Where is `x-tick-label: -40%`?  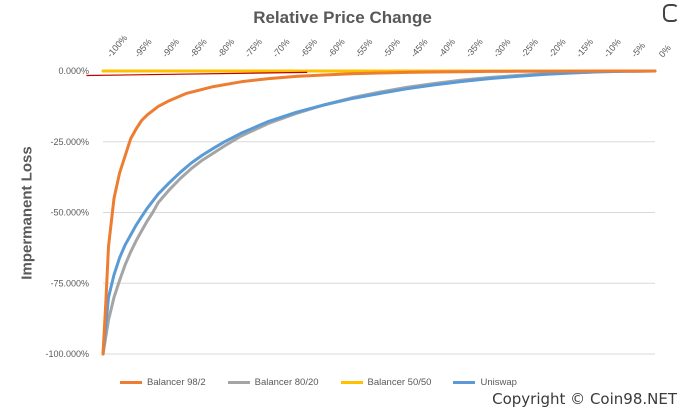
x-tick-label: -40% is located at coordinates (446, 48).